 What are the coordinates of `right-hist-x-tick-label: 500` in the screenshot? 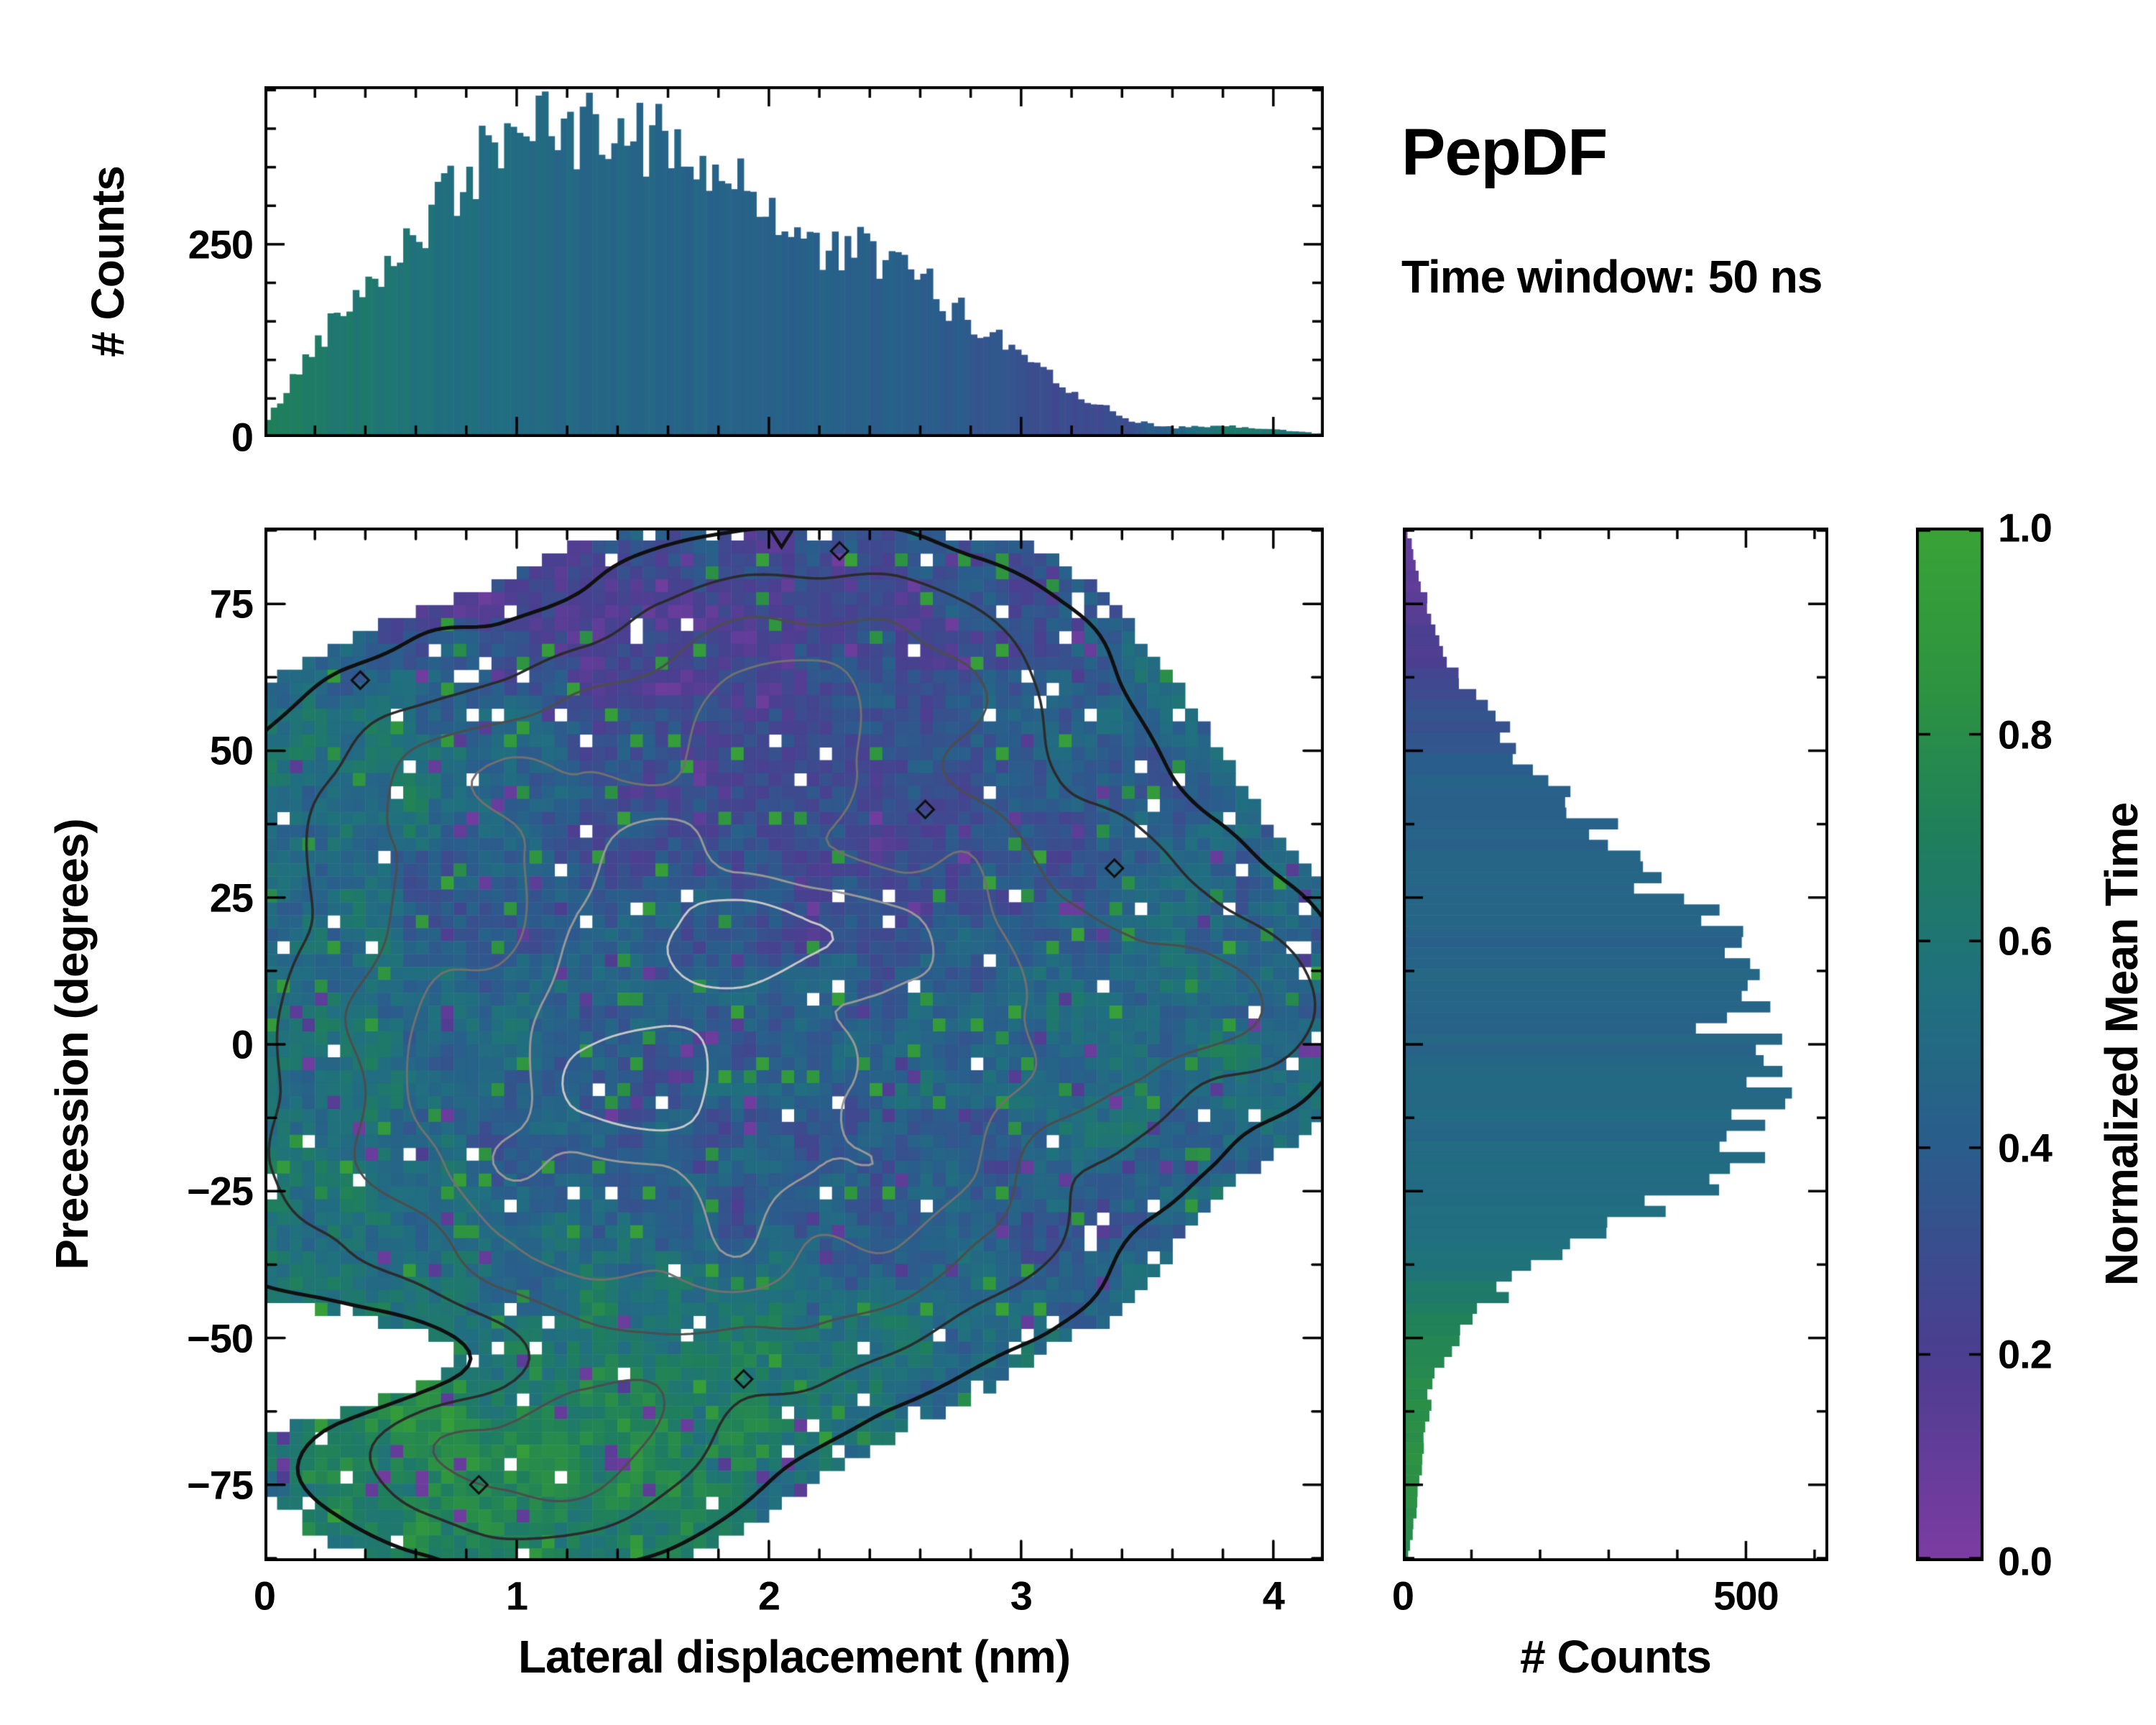 It's located at (1746, 1596).